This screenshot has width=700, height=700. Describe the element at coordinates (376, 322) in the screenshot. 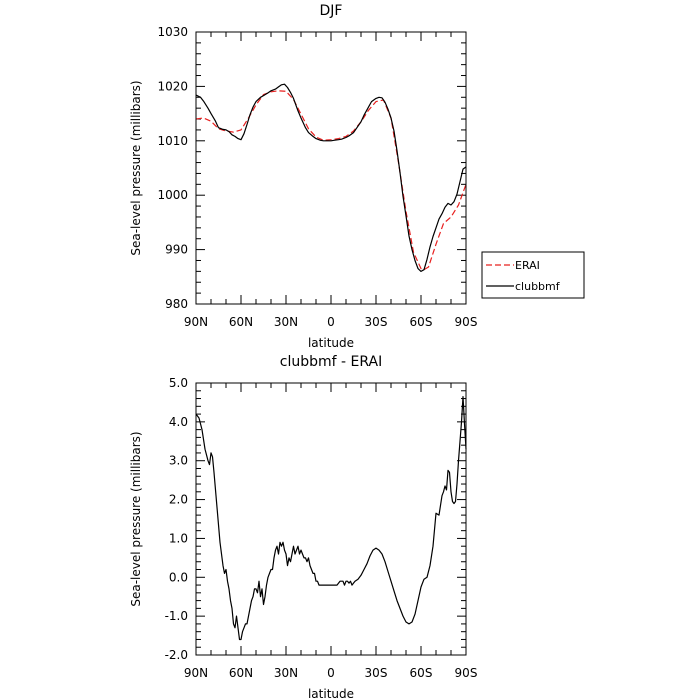

I see `top-x-tick-label: 30S` at that location.